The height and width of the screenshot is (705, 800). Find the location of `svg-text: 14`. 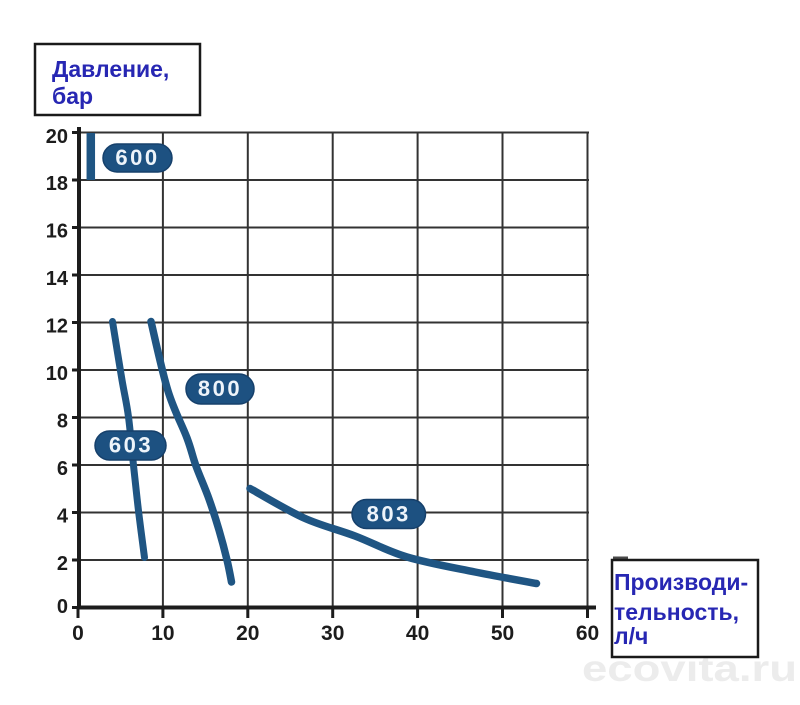

svg-text: 14 is located at coordinates (57, 279).